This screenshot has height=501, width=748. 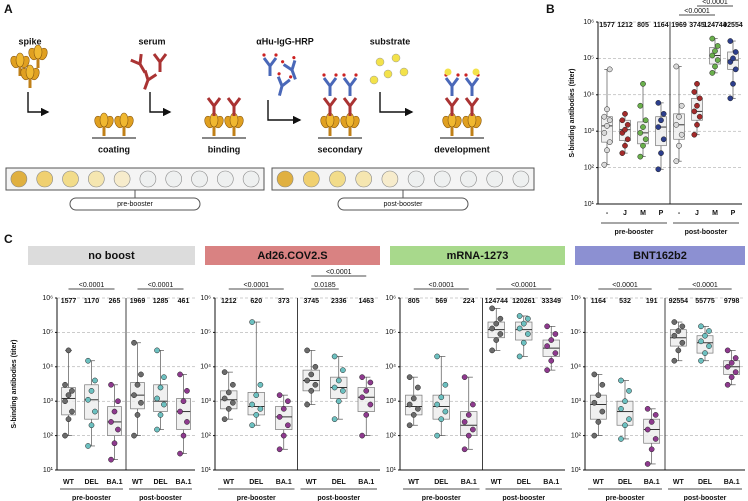 I want to click on box, so click(x=679, y=126).